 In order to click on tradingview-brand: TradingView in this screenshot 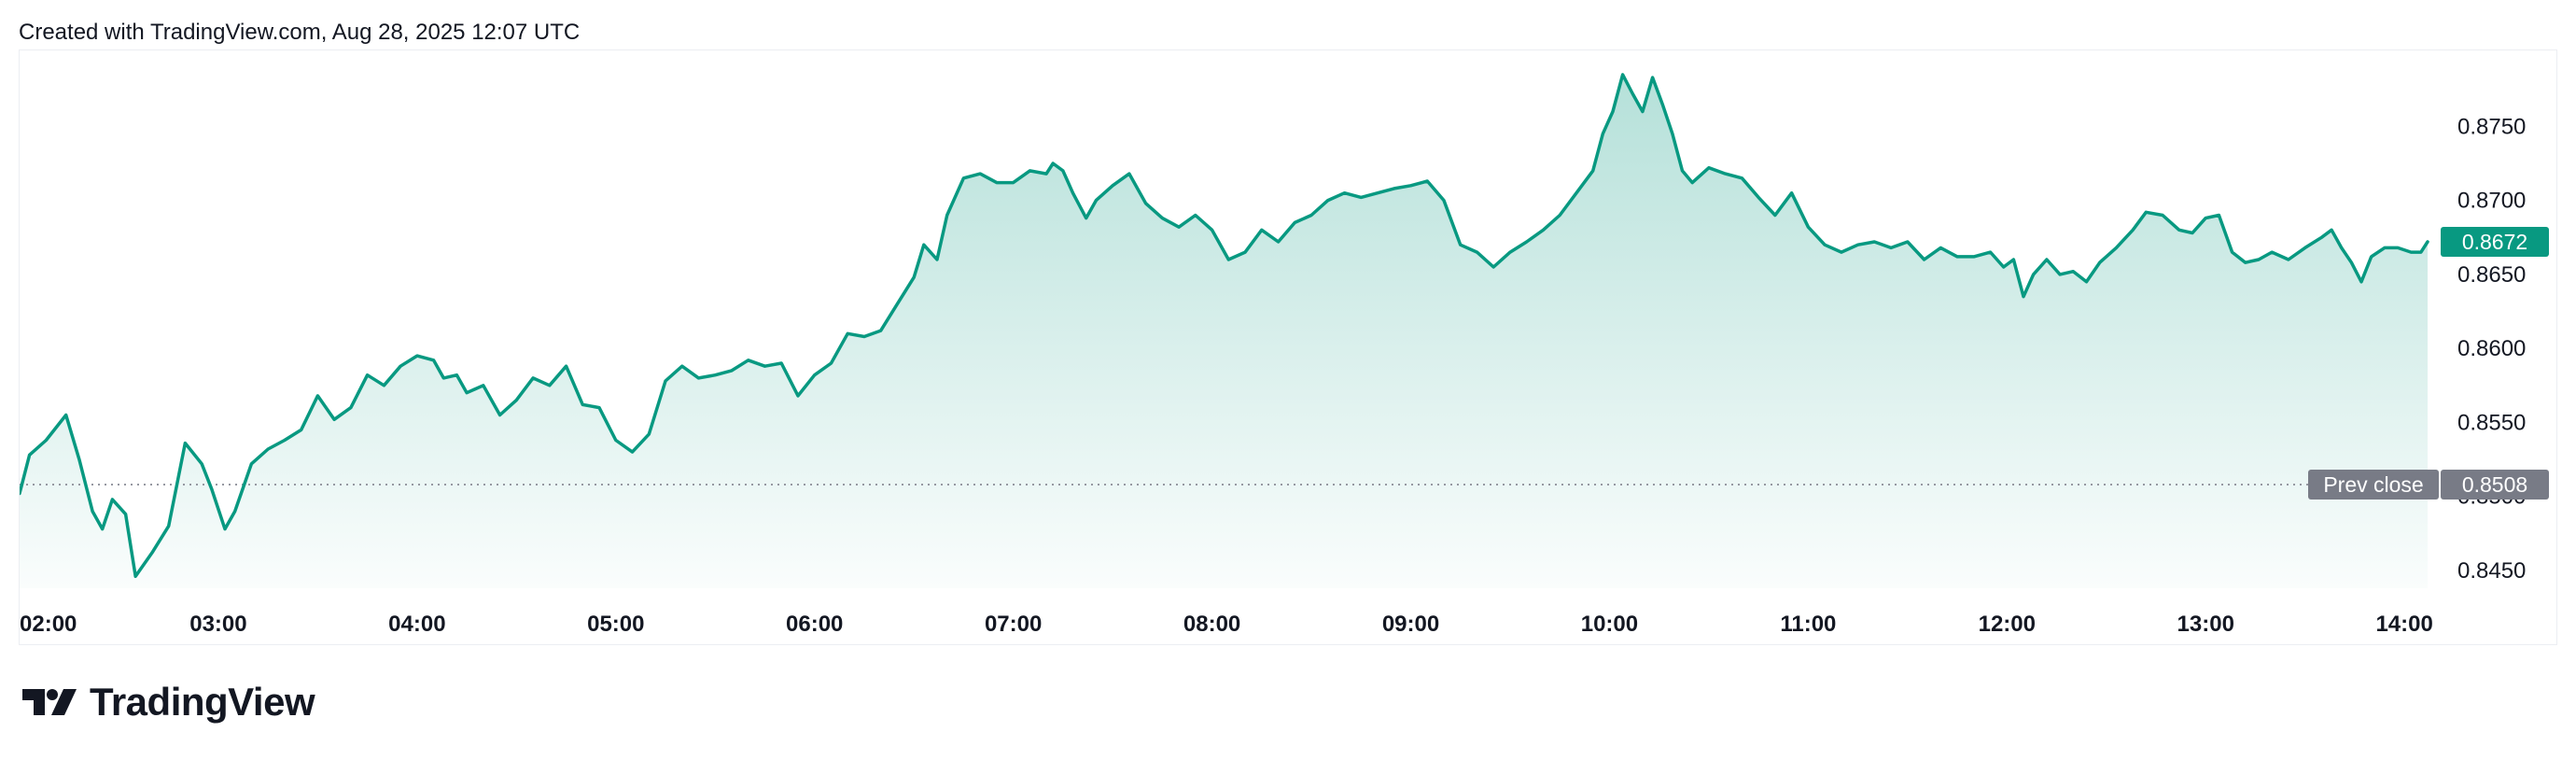, I will do `click(168, 703)`.